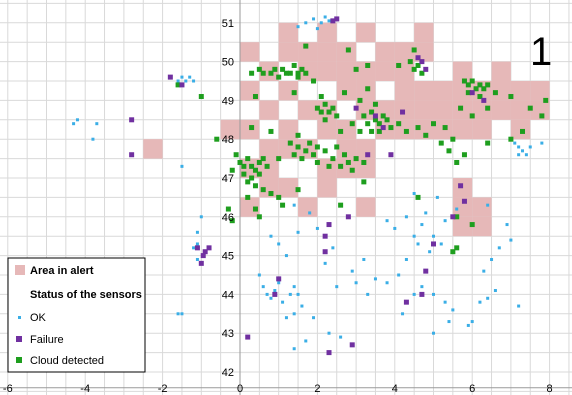  I want to click on y-tick-label: 50, so click(228, 63).